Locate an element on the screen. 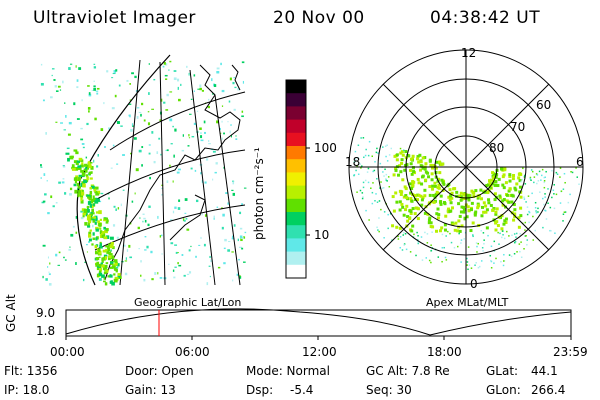  info-ip: IP: 18.0 is located at coordinates (27, 390).